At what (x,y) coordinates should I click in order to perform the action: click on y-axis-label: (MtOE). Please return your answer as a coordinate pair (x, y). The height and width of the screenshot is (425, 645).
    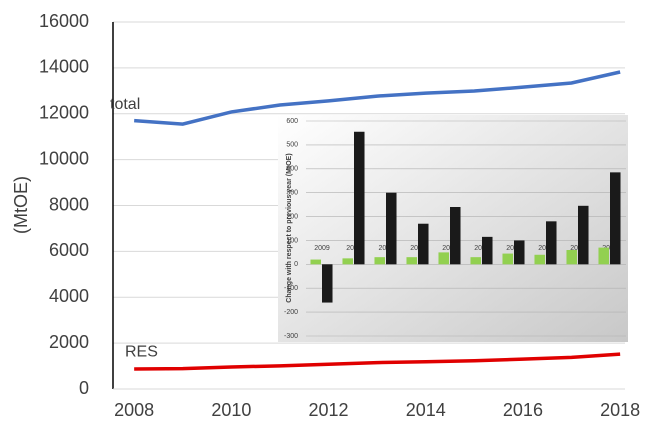
    Looking at the image, I should click on (21, 205).